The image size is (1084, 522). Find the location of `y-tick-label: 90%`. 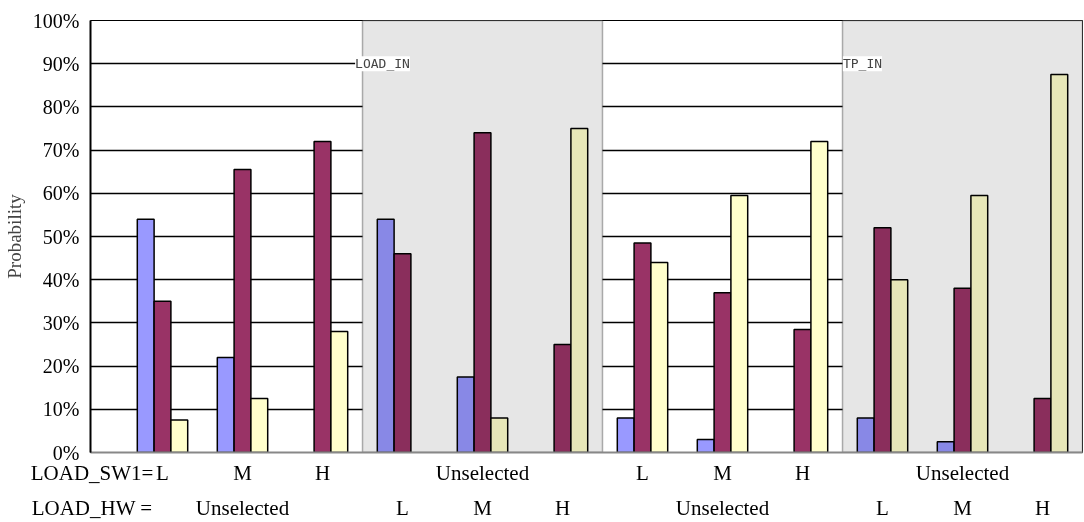

y-tick-label: 90% is located at coordinates (61, 63).